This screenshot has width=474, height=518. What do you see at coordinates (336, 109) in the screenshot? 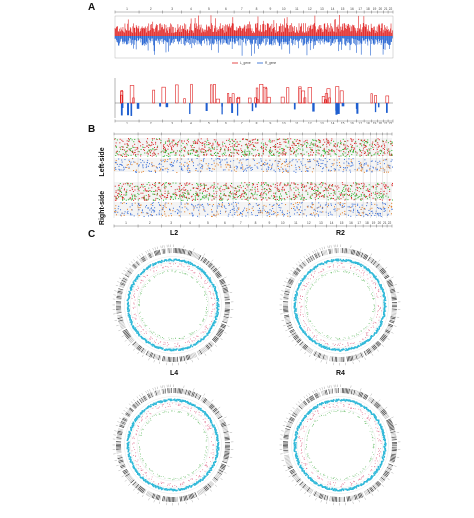
I see `loss-segment` at bounding box center [336, 109].